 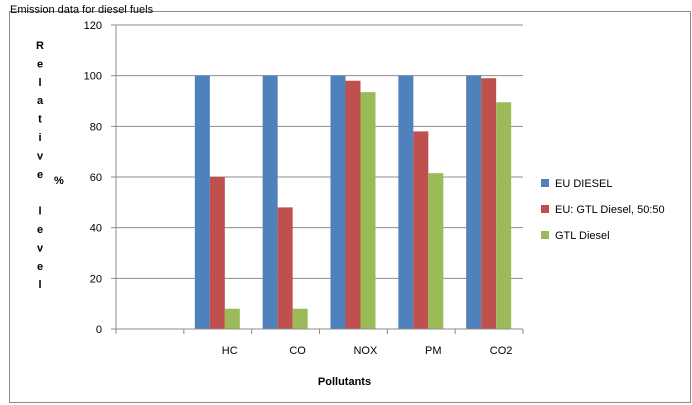 What do you see at coordinates (82, 10) in the screenshot?
I see `chart-header-text: Emission data for diesel fuels` at bounding box center [82, 10].